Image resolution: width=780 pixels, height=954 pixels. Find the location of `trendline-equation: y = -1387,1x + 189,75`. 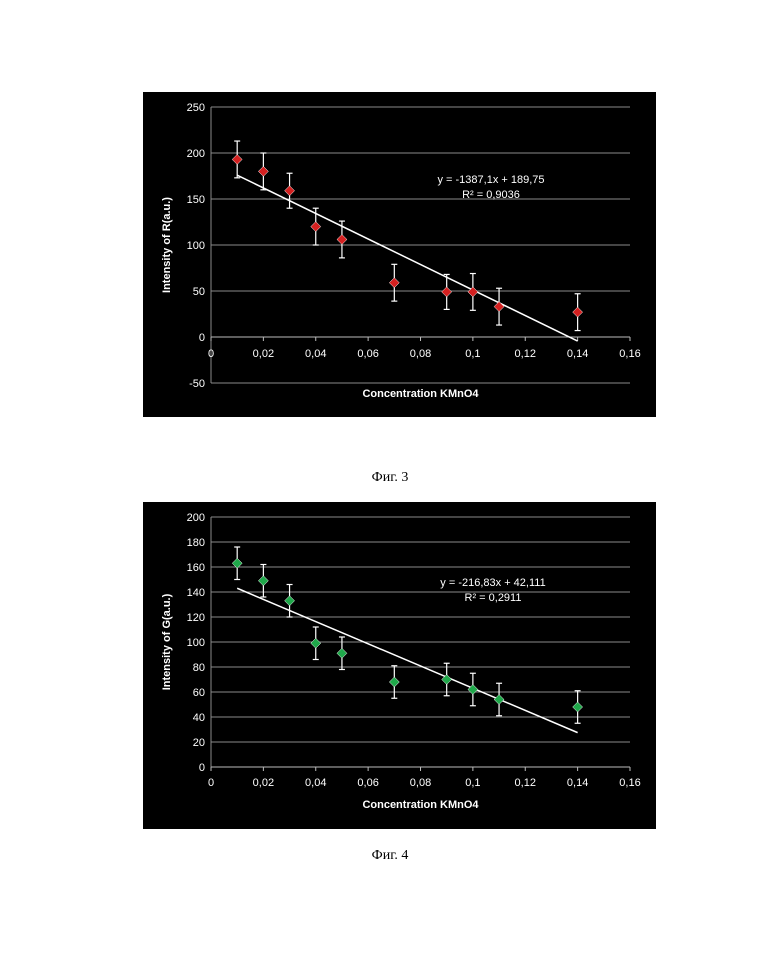

trendline-equation: y = -1387,1x + 189,75 is located at coordinates (490, 180).